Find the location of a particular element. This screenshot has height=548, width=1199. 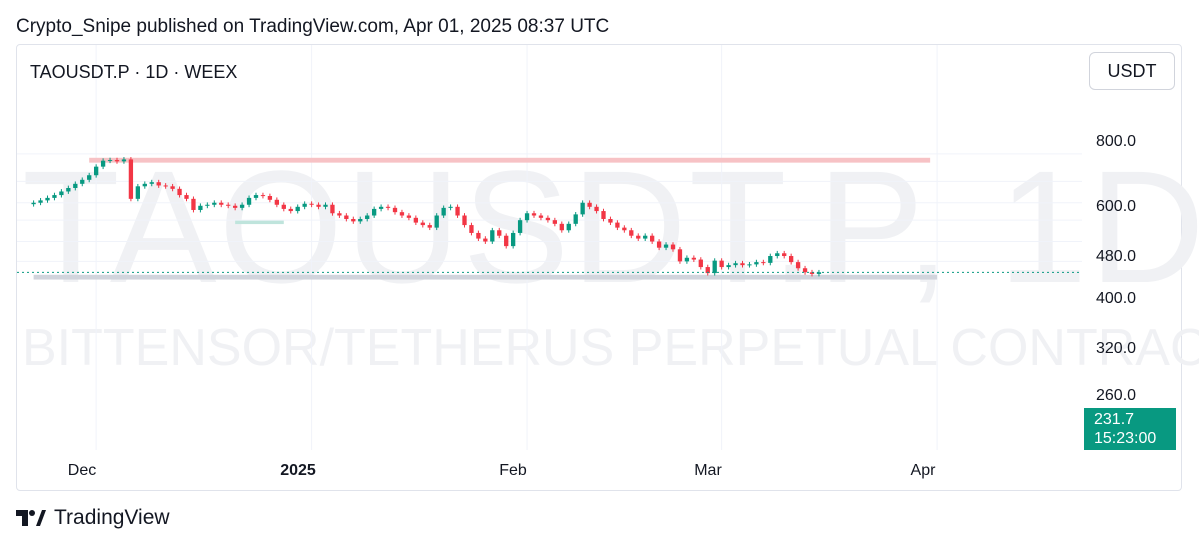

y-tick-label: 400.0 is located at coordinates (1116, 298).